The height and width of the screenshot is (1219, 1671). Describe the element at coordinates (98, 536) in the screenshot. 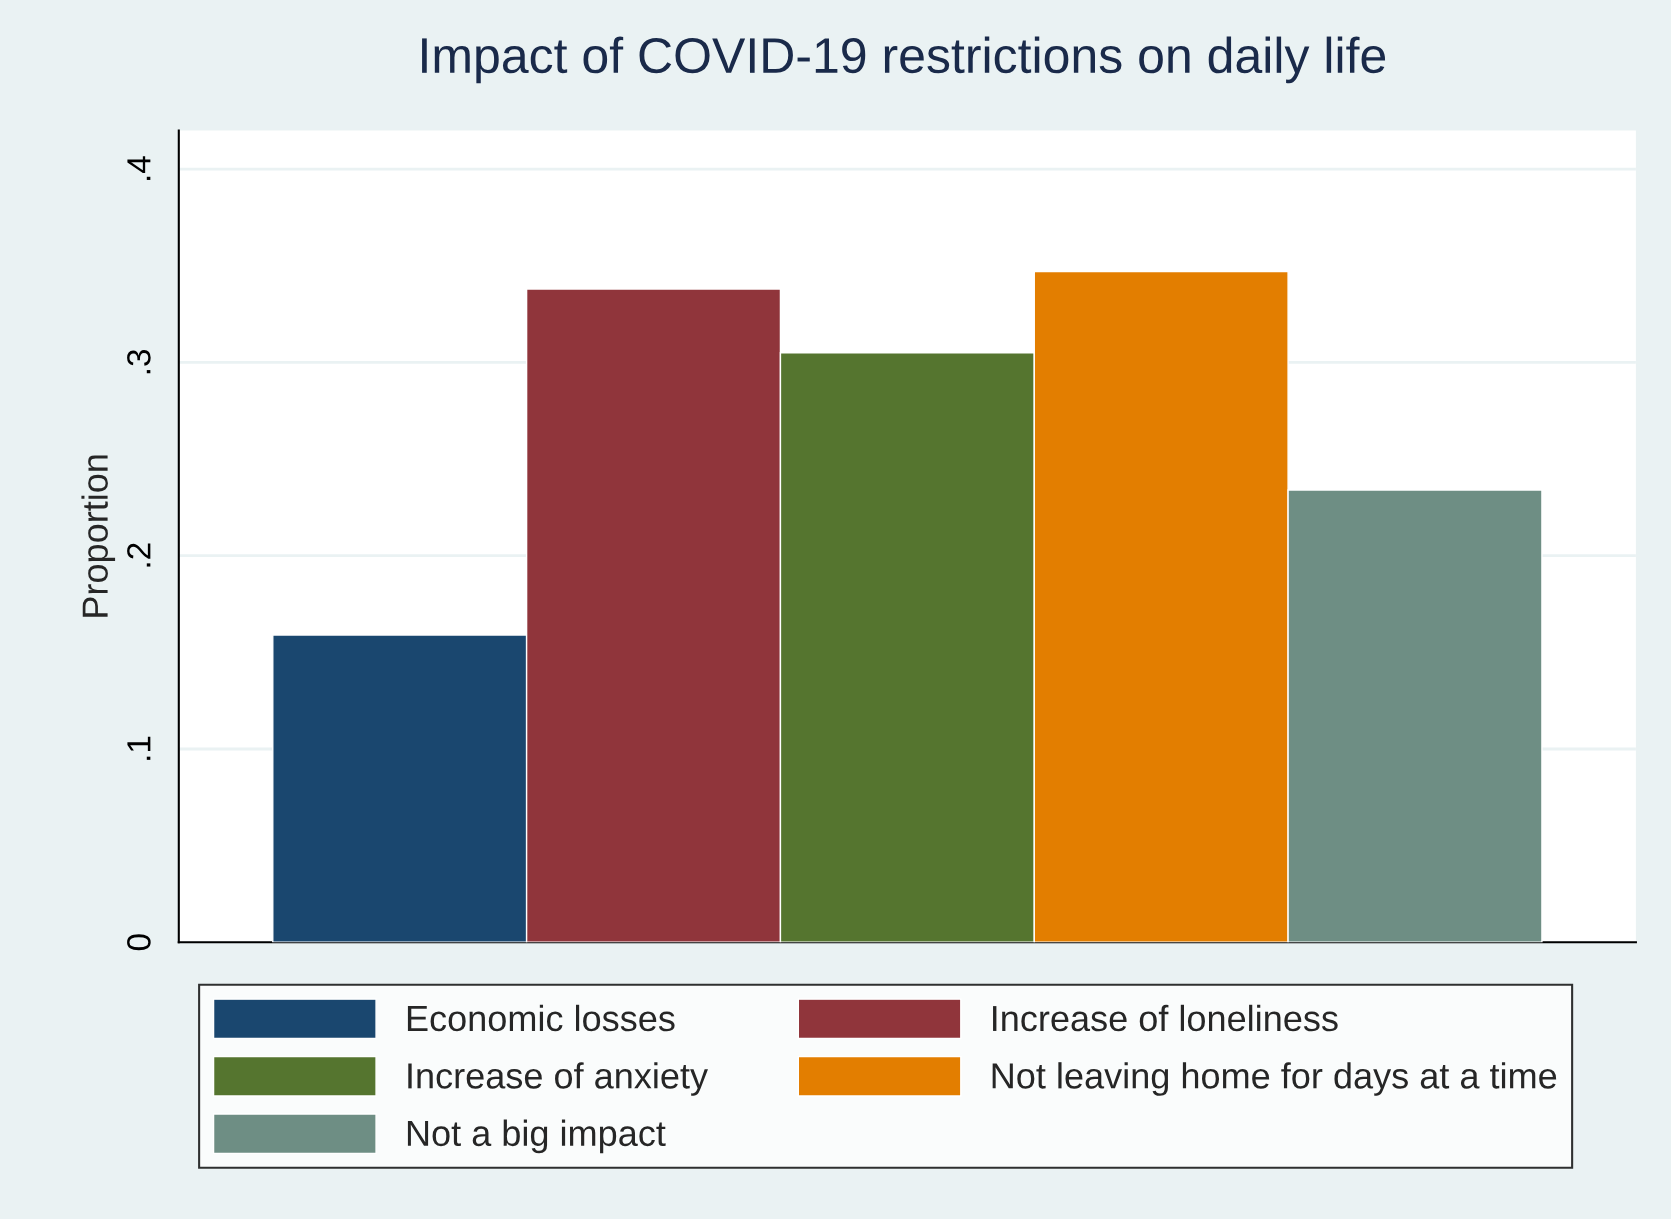

I see `y-axis-title: Proportion` at that location.